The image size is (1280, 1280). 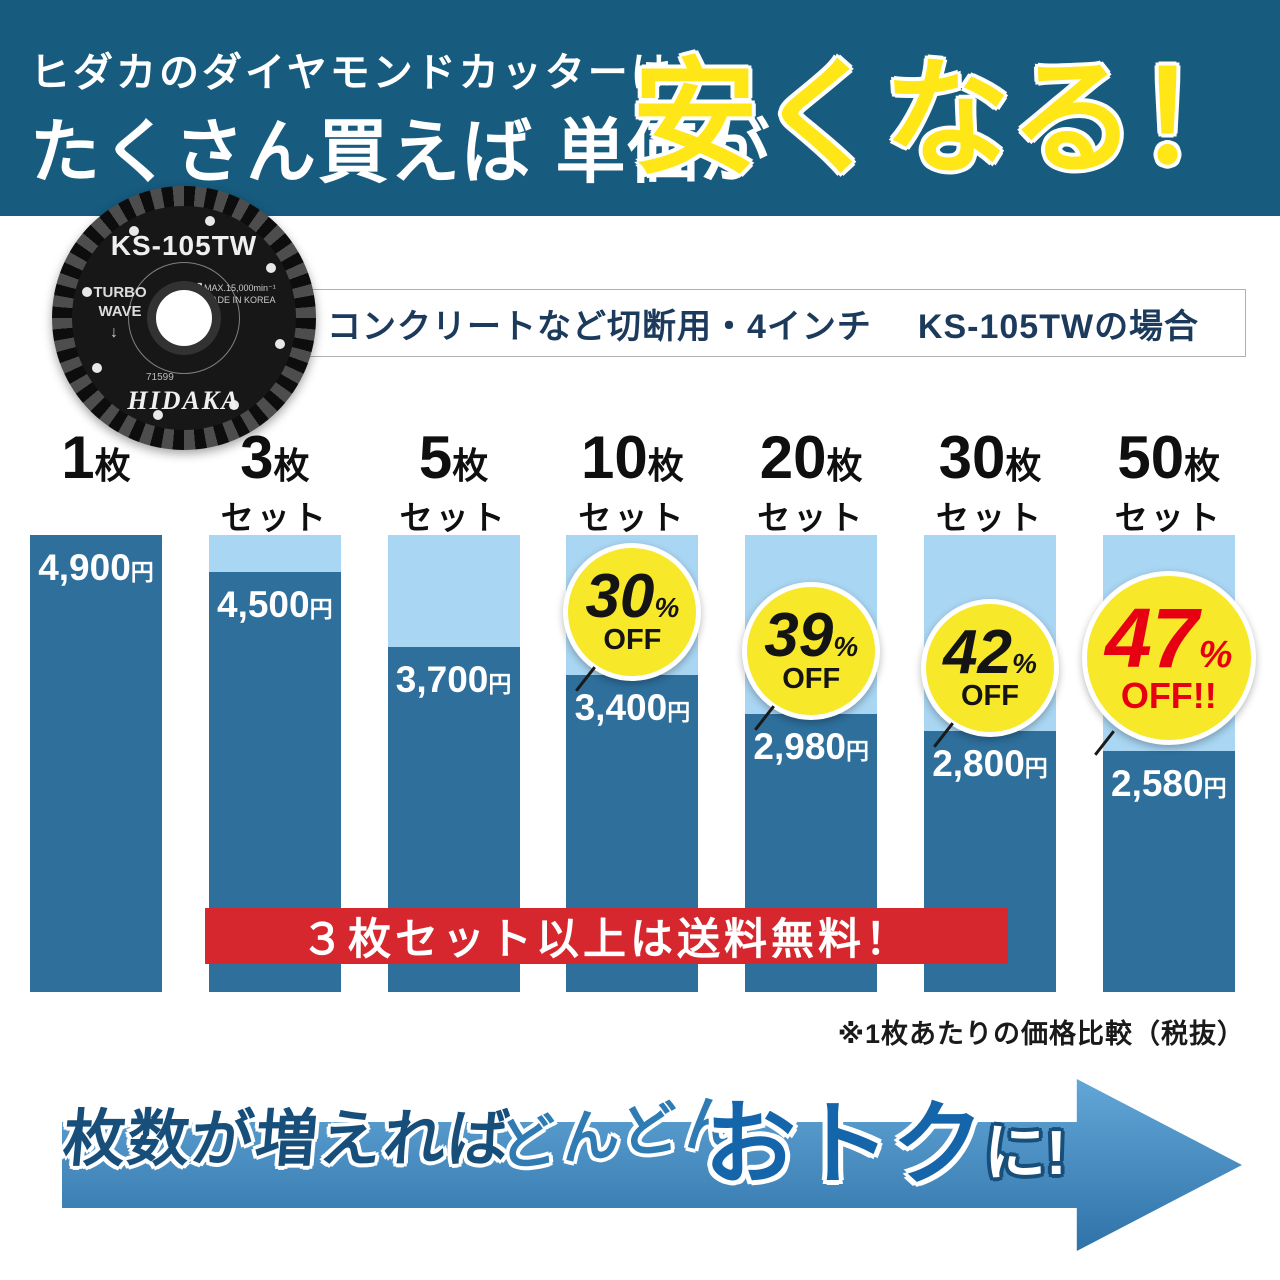 I want to click on chart-column: 1枚 4,900円, so click(x=96, y=708).